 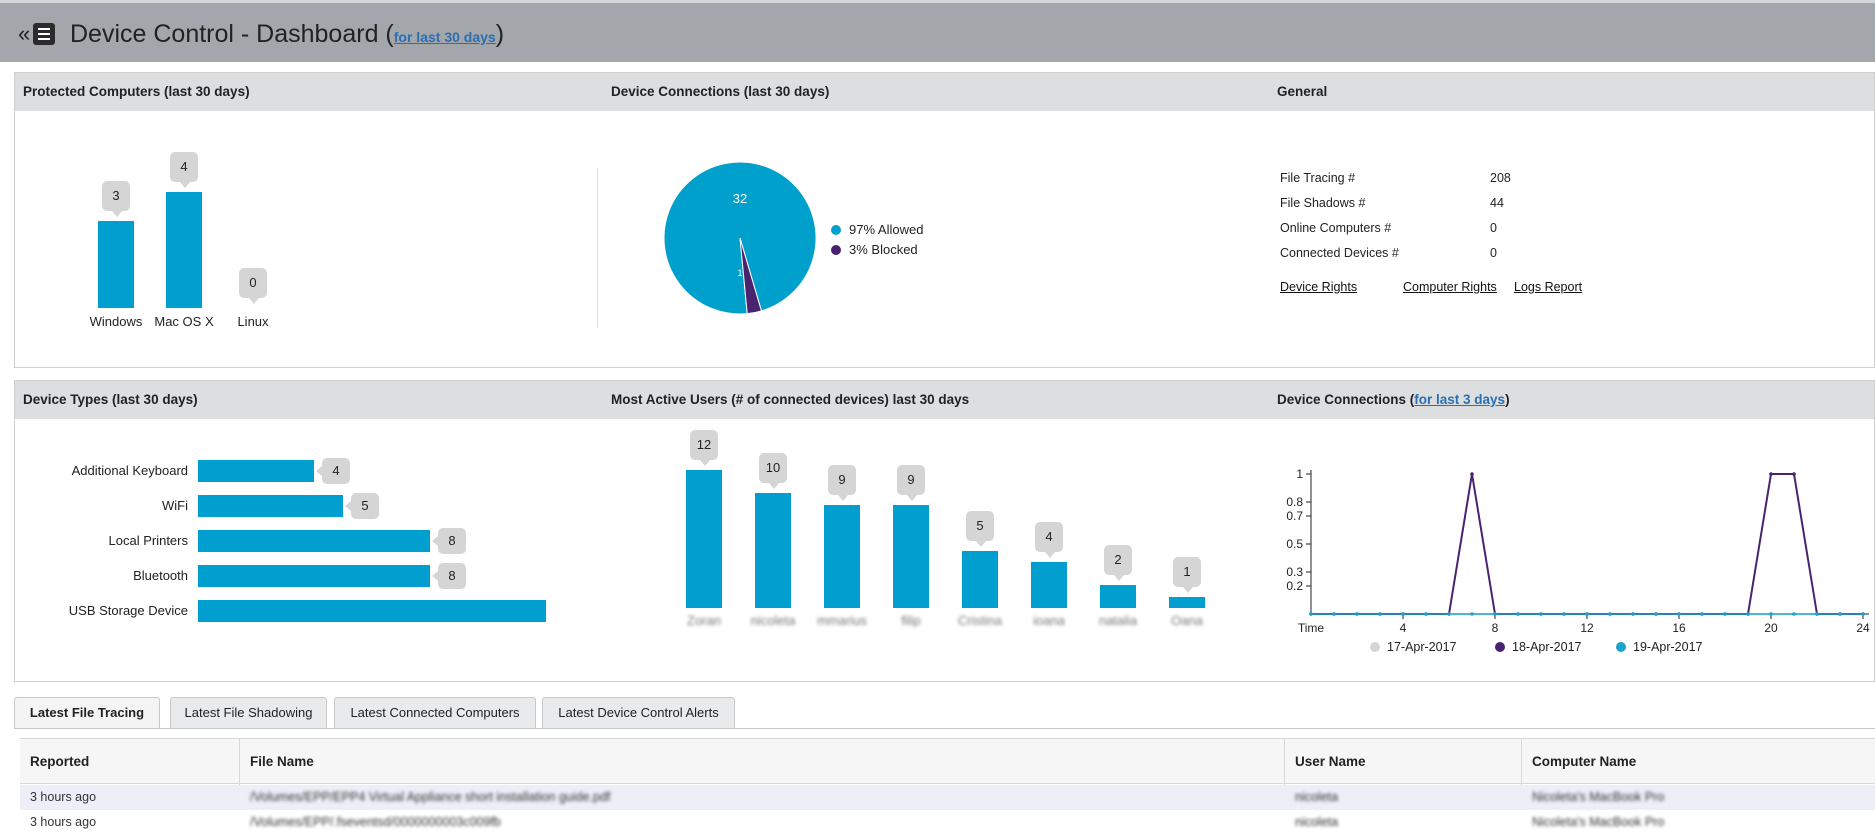 I want to click on legend-dot-17-apr-2017, so click(x=1375, y=647).